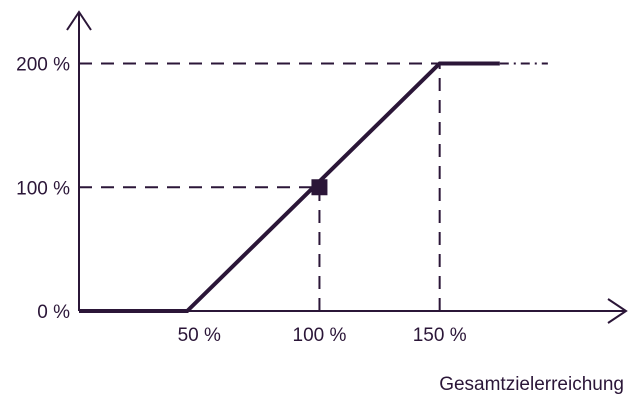 The image size is (629, 404). I want to click on y-tick-label: 0 %, so click(53, 312).